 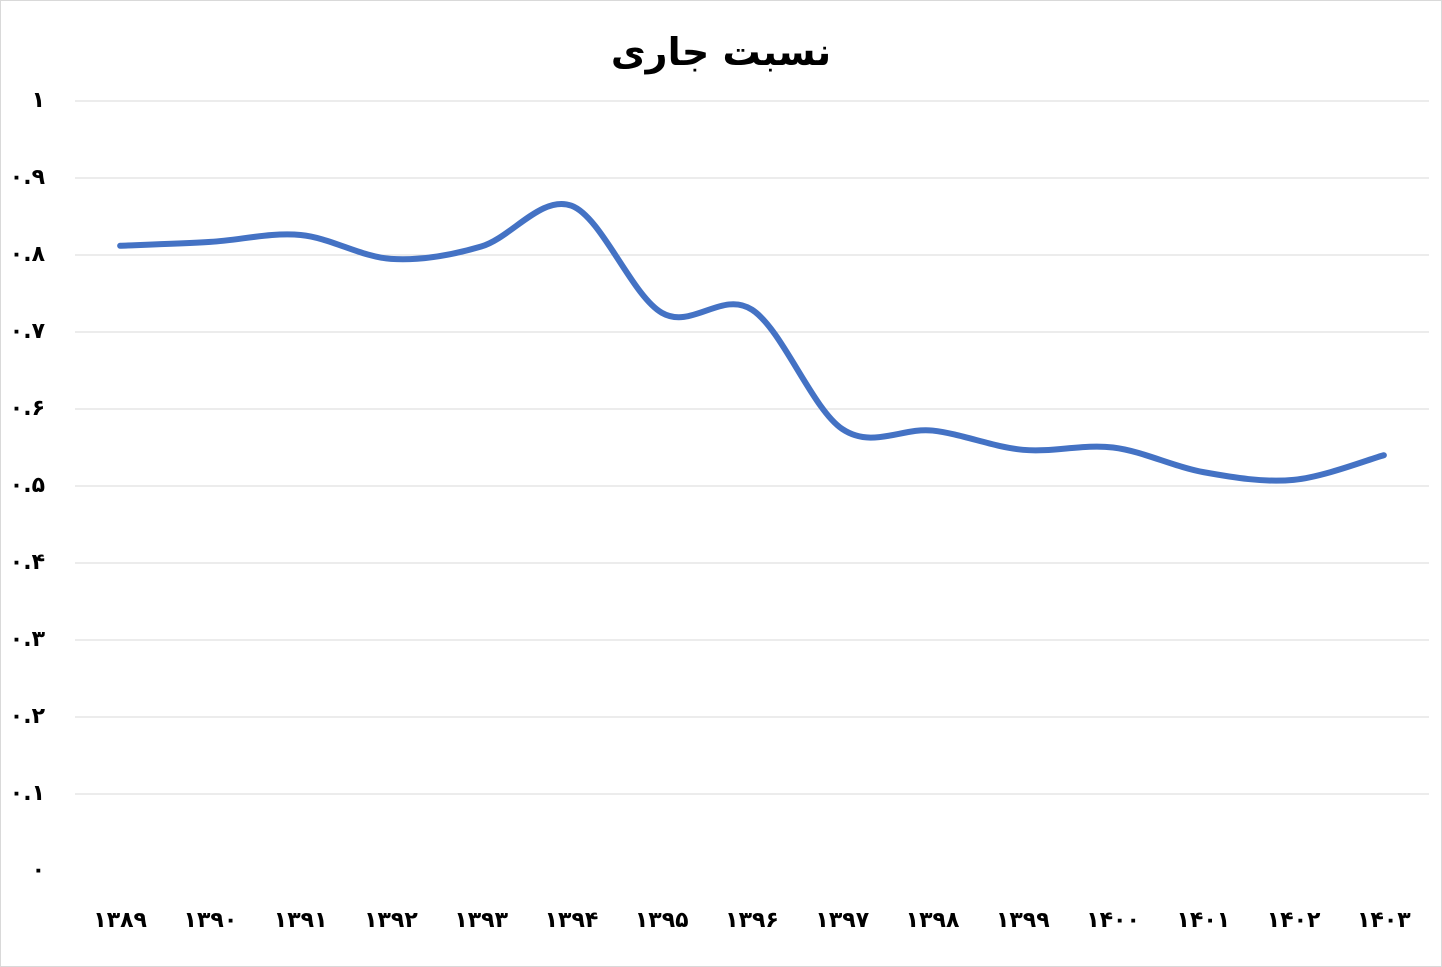 I want to click on x-tick-label: ۱۳۹۲, so click(x=391, y=920).